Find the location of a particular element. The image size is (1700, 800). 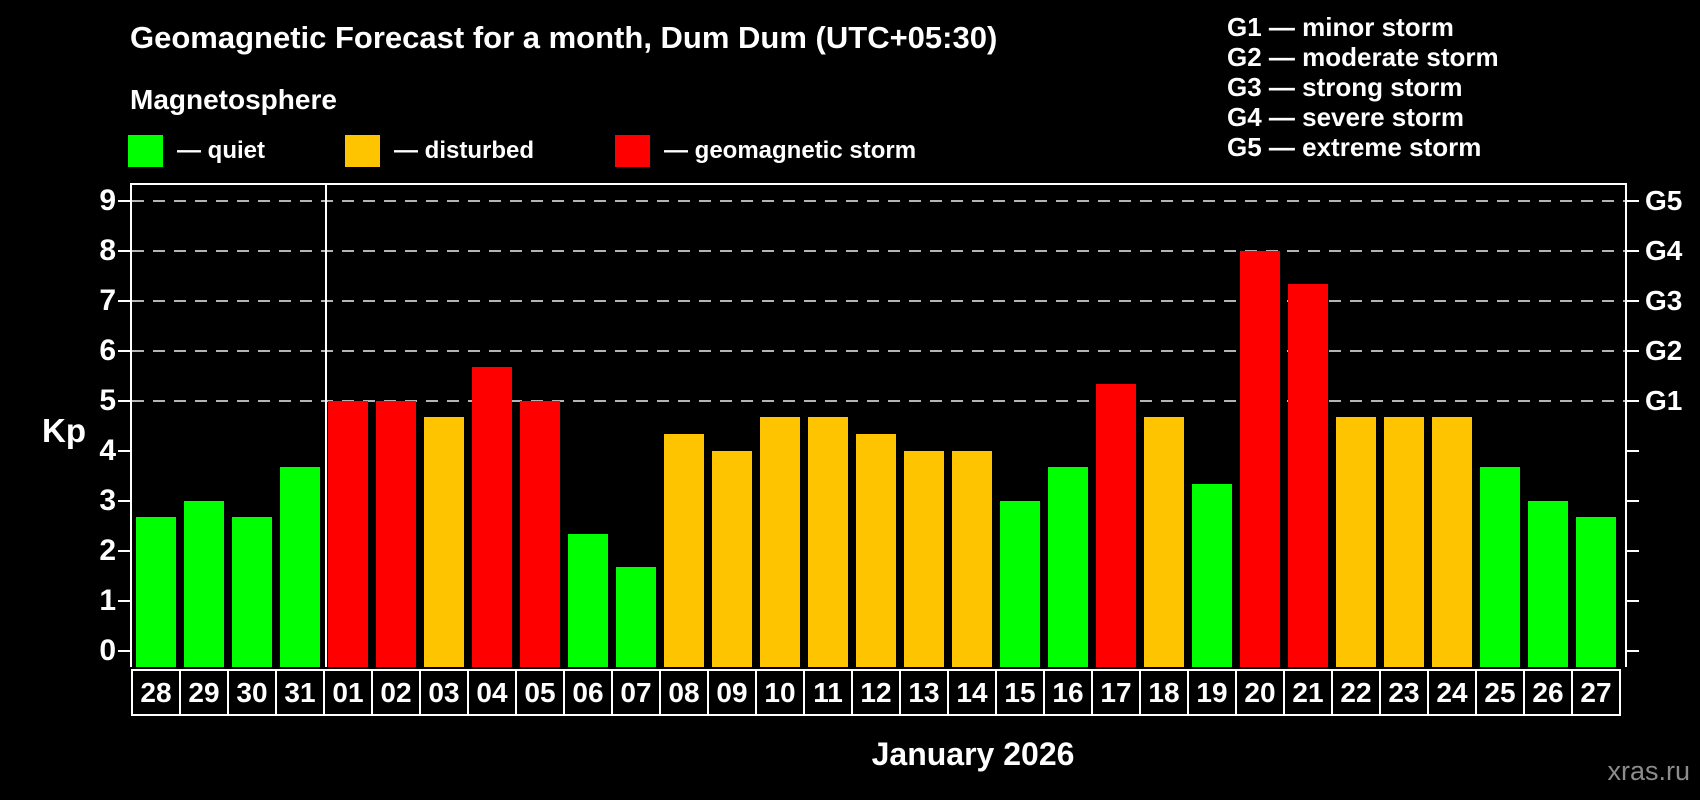

y-axis-tick-label: 9 is located at coordinates (107, 200).